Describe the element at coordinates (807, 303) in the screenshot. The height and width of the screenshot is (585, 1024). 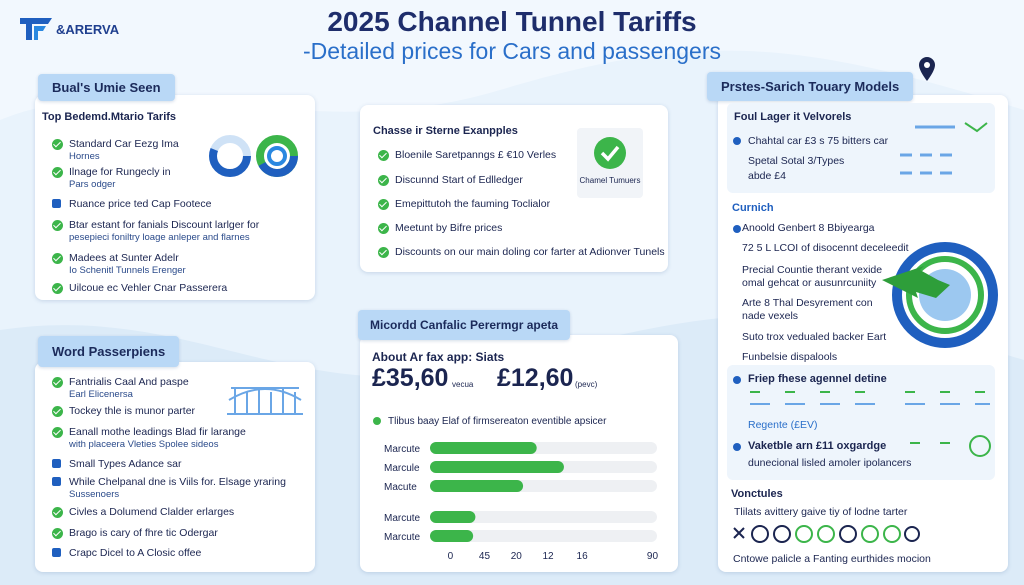
I see `text: Arte 8 Thal Desyrement con` at that location.